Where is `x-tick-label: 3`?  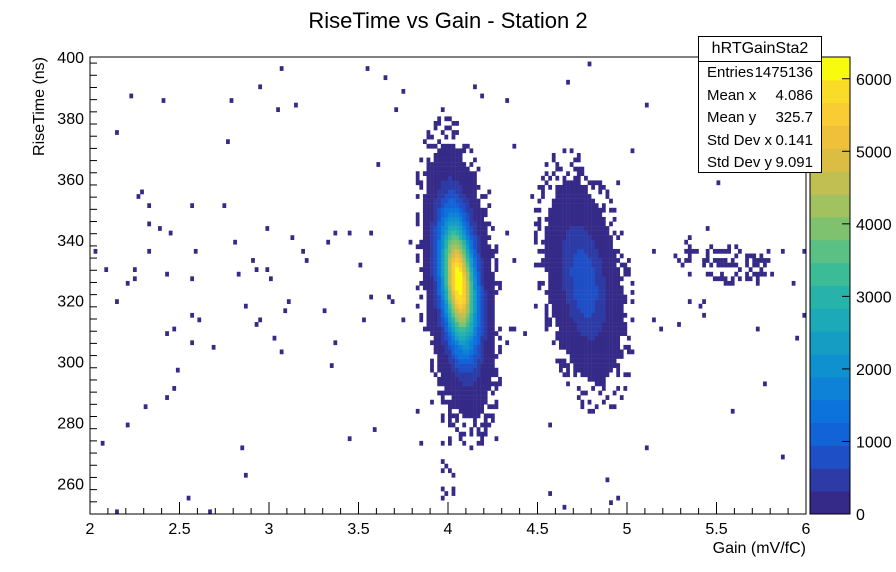
x-tick-label: 3 is located at coordinates (269, 529).